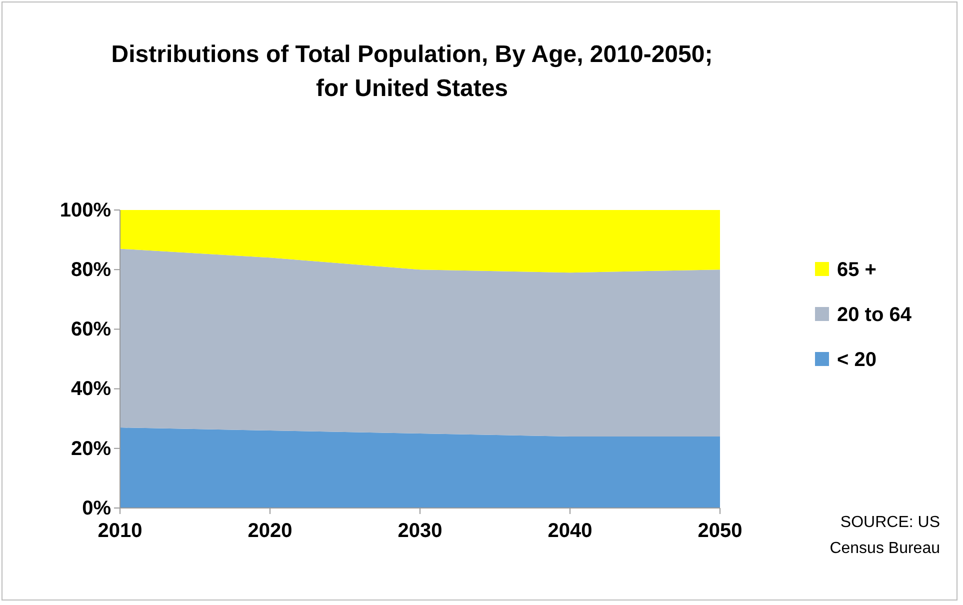 The image size is (963, 605). I want to click on y-tick-label: 40%, so click(91, 389).